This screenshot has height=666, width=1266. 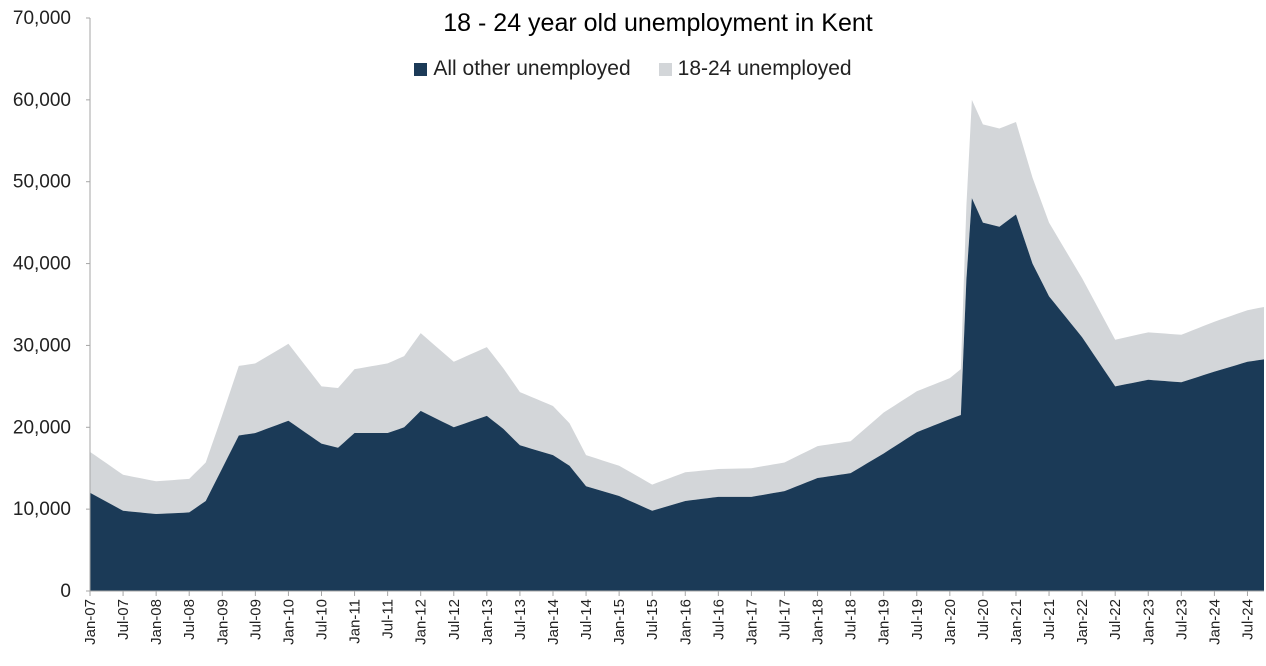 I want to click on x-tick-label: Jan-13, so click(x=487, y=622).